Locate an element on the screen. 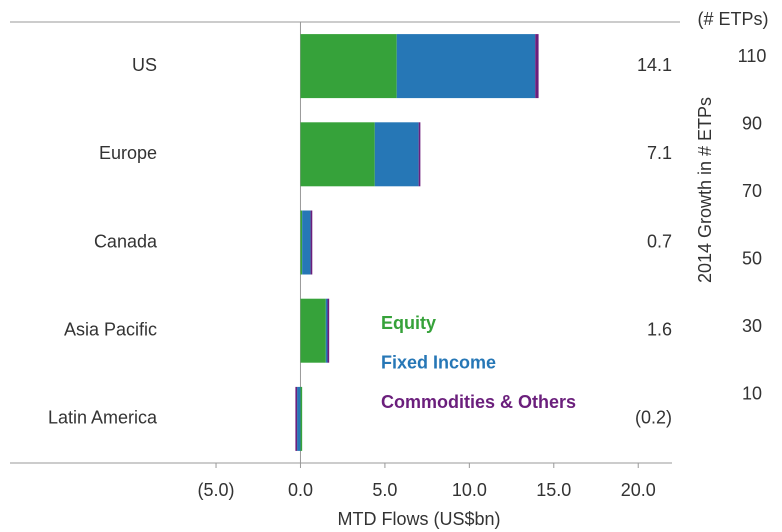  y2-tick-label: 90 is located at coordinates (752, 123).